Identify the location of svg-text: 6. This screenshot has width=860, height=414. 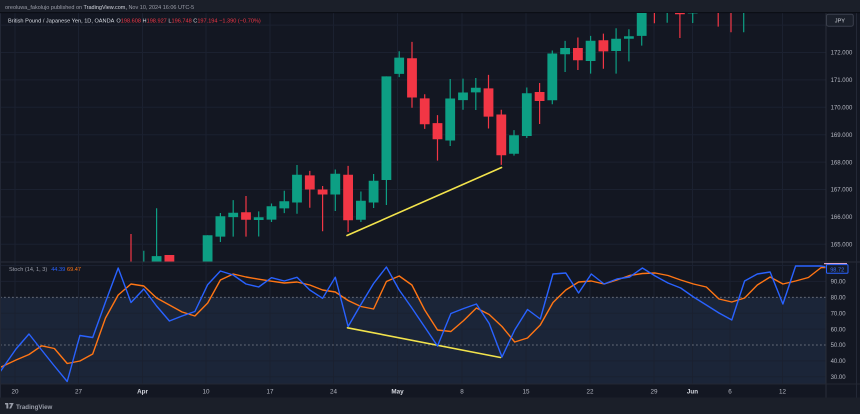
(730, 391).